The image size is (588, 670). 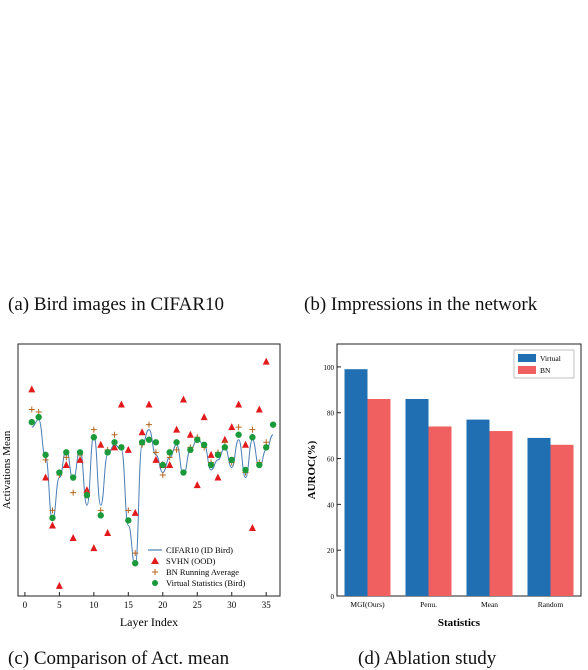 What do you see at coordinates (331, 414) in the screenshot?
I see `chart-d-ytick-label: 80` at bounding box center [331, 414].